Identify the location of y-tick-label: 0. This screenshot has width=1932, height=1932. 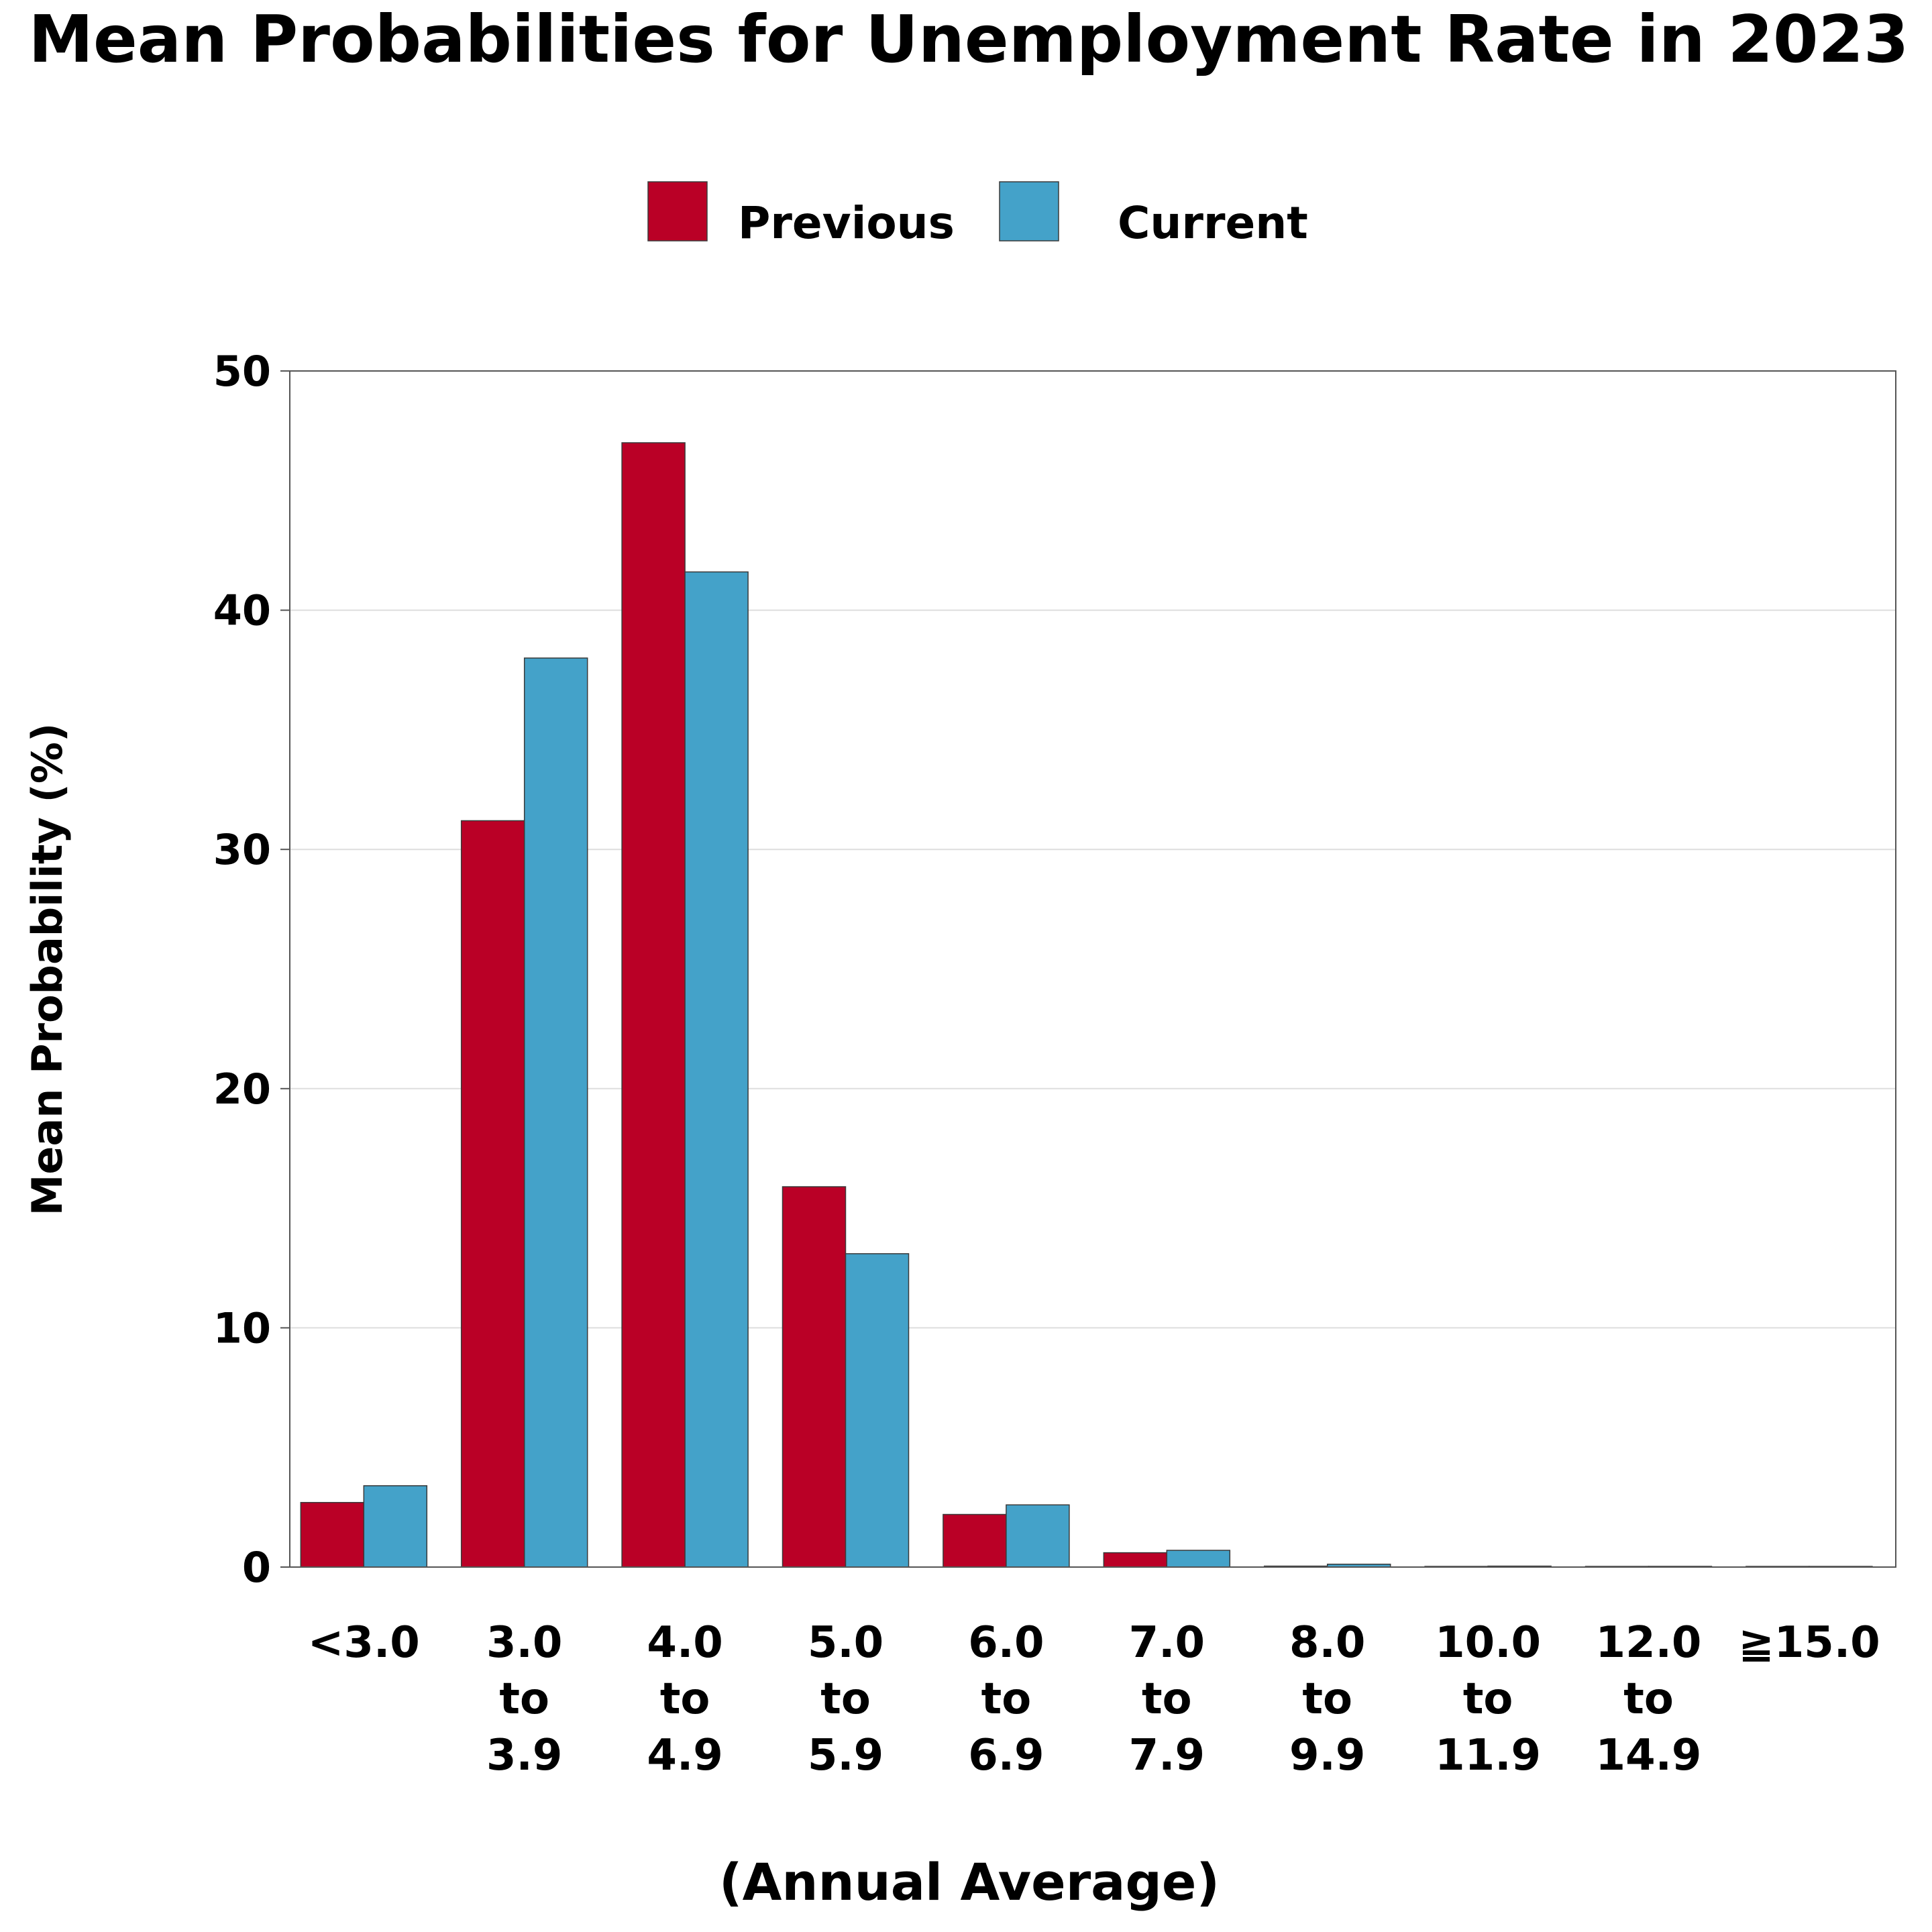
(256, 1567).